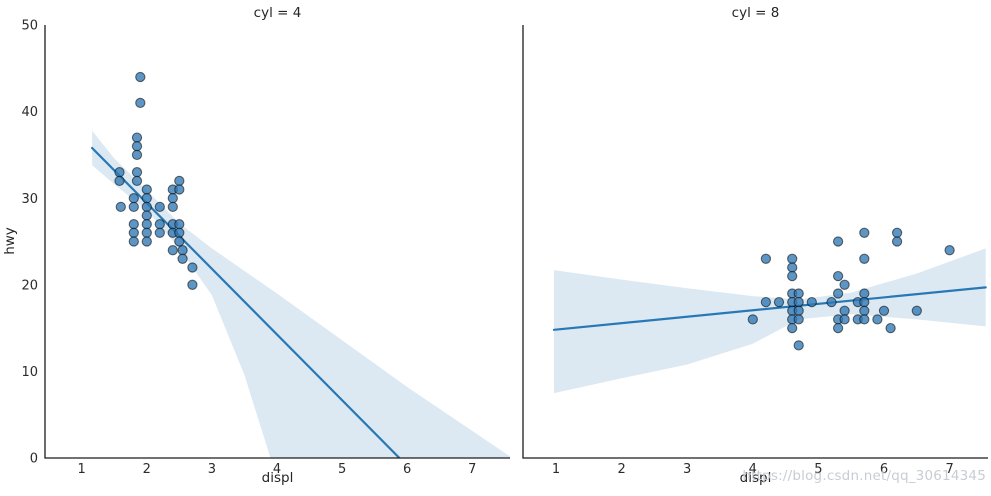 The height and width of the screenshot is (496, 991). I want to click on regression-line, so click(769, 308).